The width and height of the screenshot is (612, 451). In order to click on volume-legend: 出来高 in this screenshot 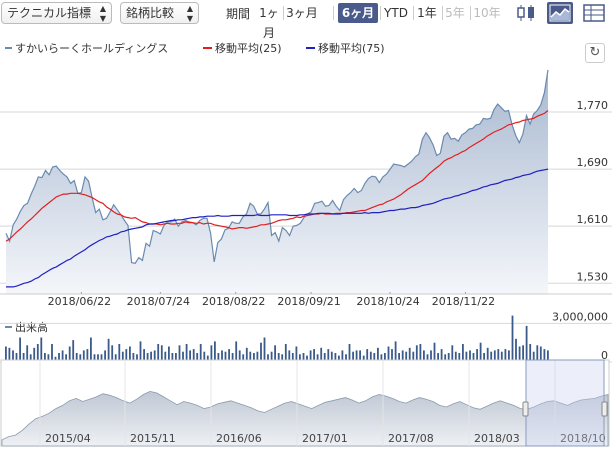, I will do `click(26, 327)`.